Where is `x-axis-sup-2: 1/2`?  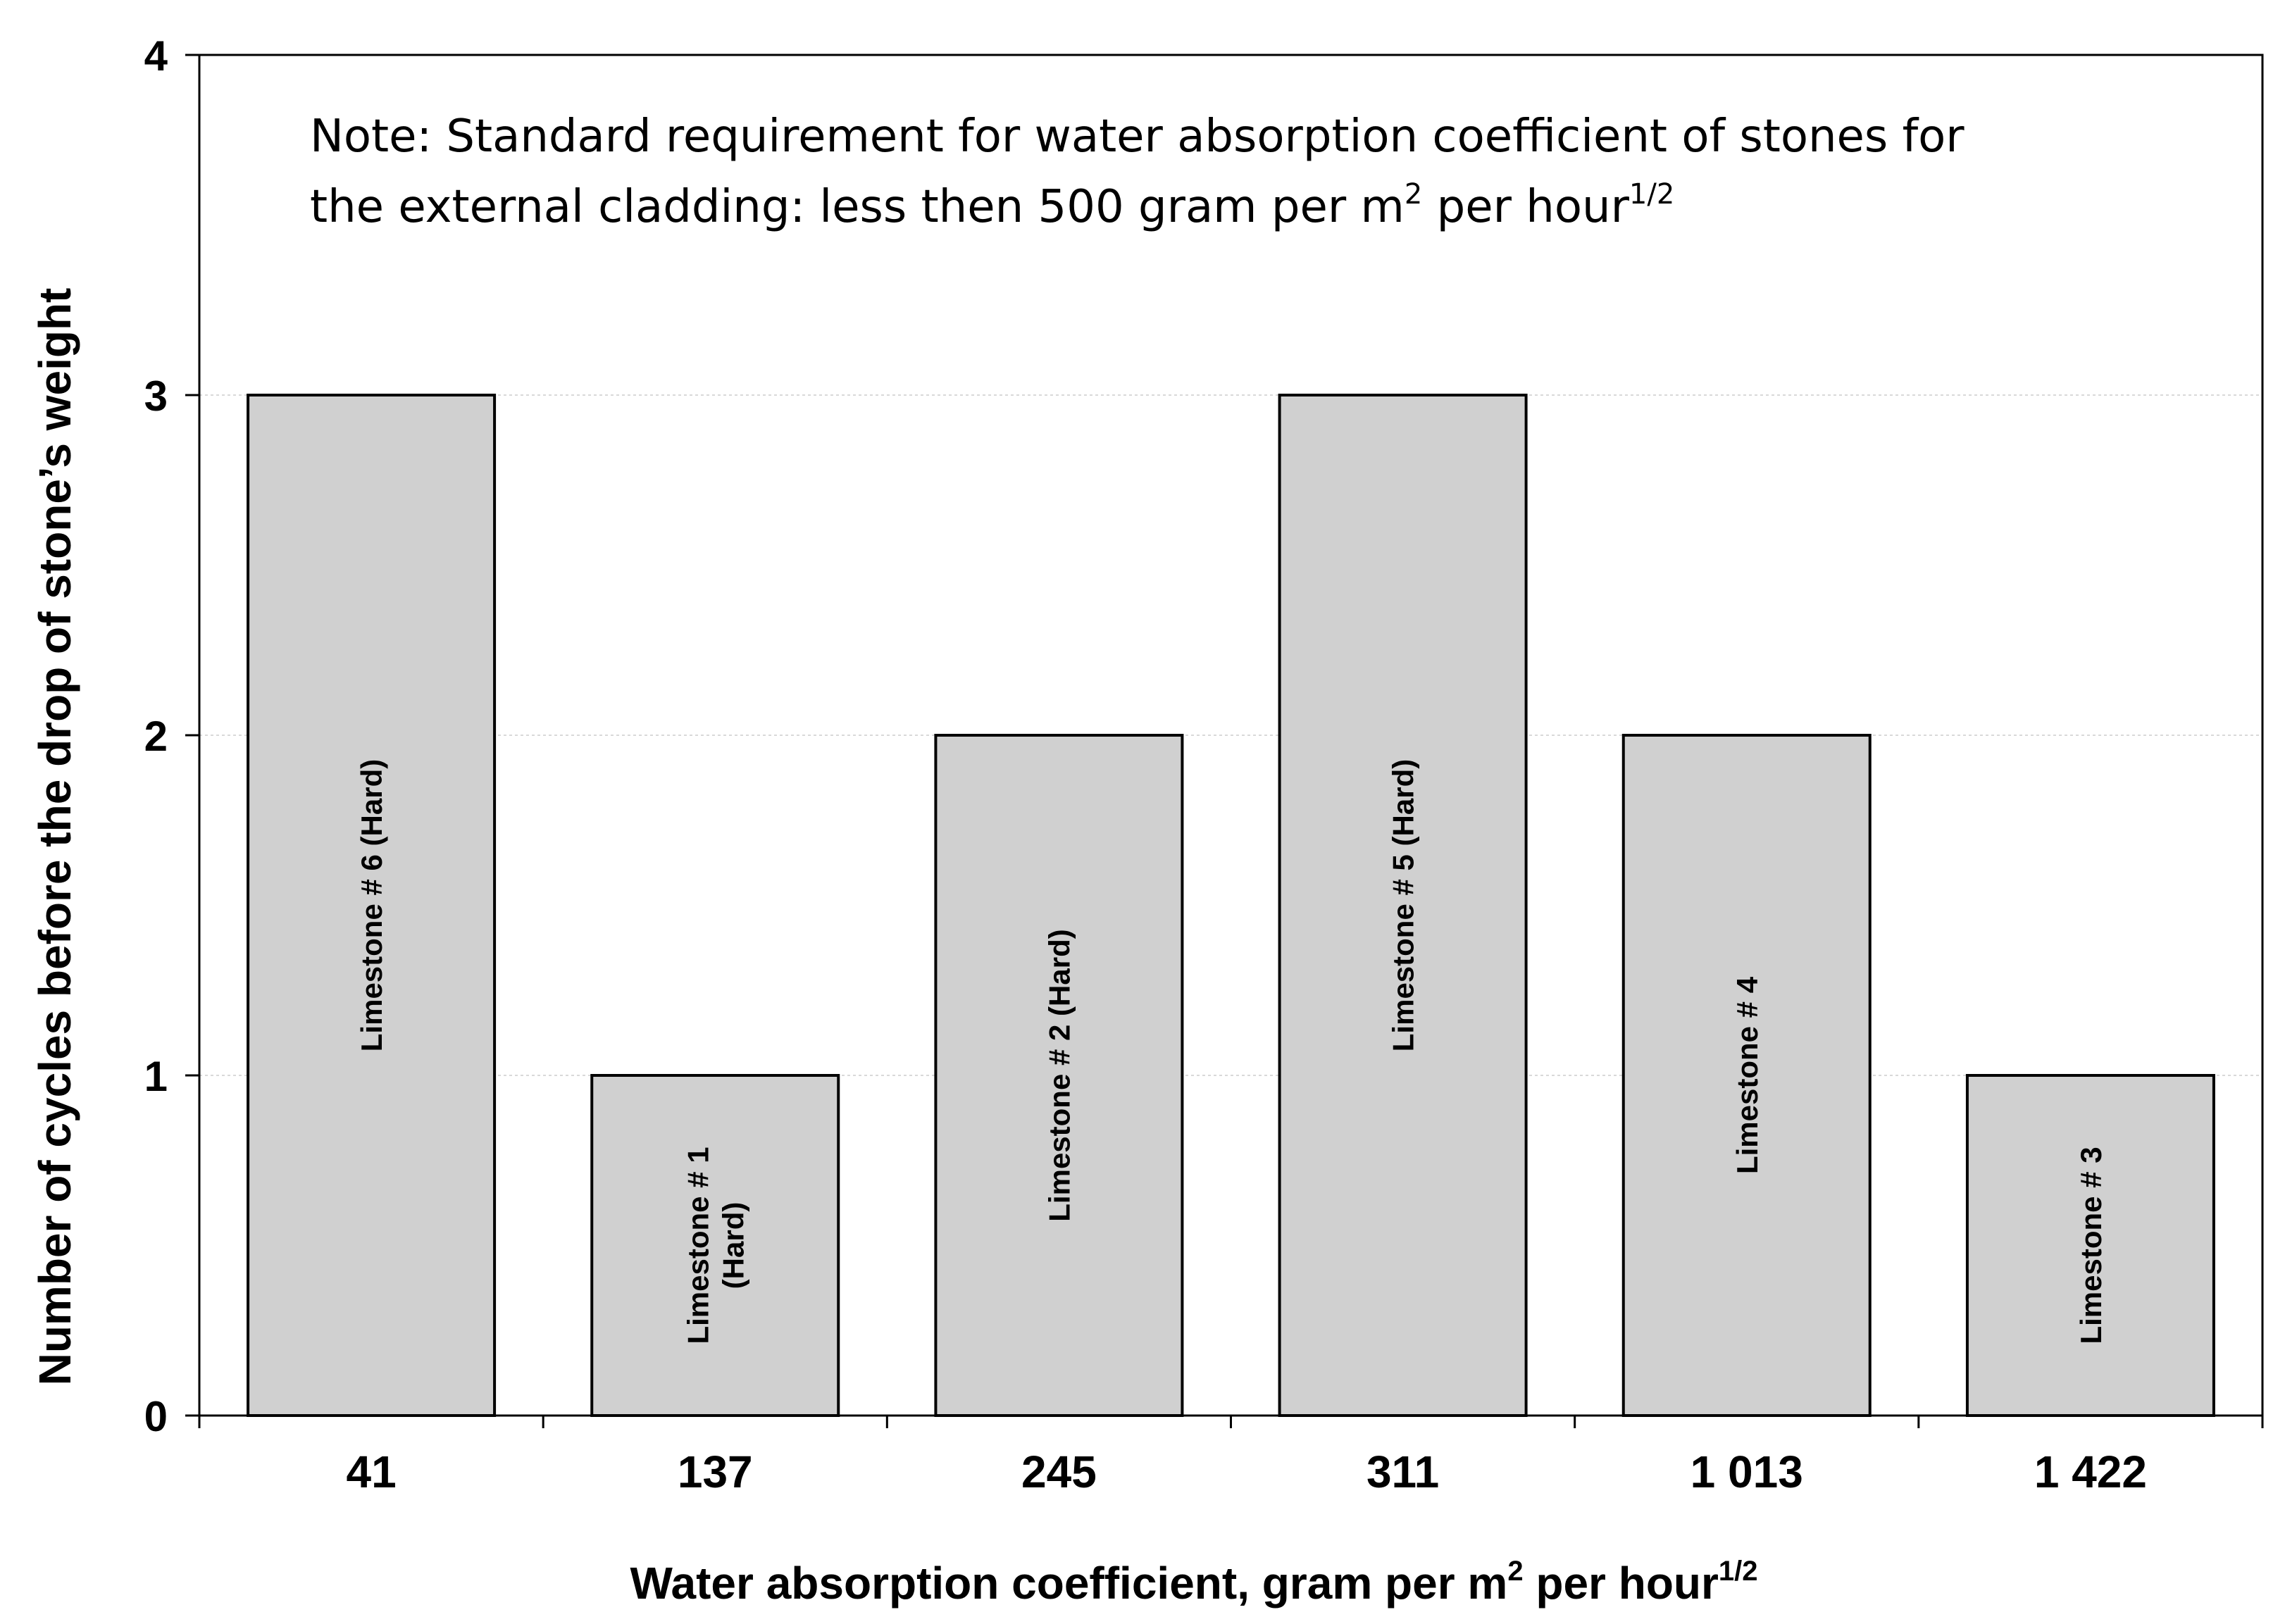 x-axis-sup-2: 1/2 is located at coordinates (1738, 1572).